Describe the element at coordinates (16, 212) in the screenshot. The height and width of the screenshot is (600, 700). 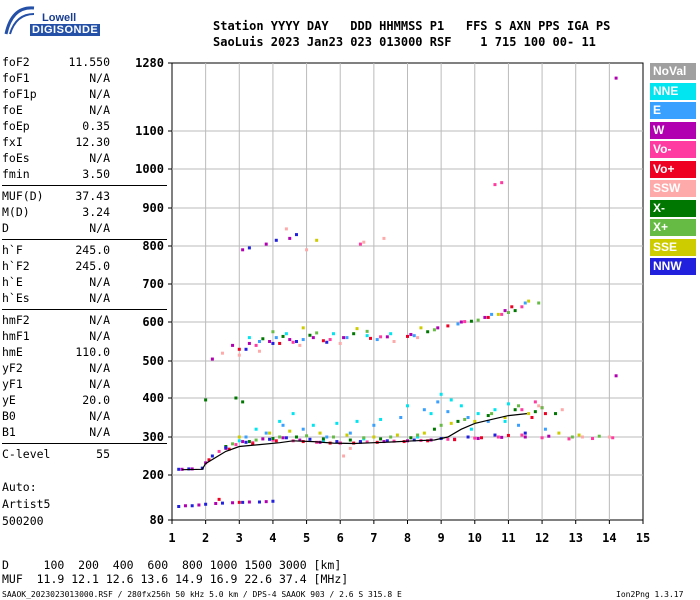
I see `param-label: M(D)` at that location.